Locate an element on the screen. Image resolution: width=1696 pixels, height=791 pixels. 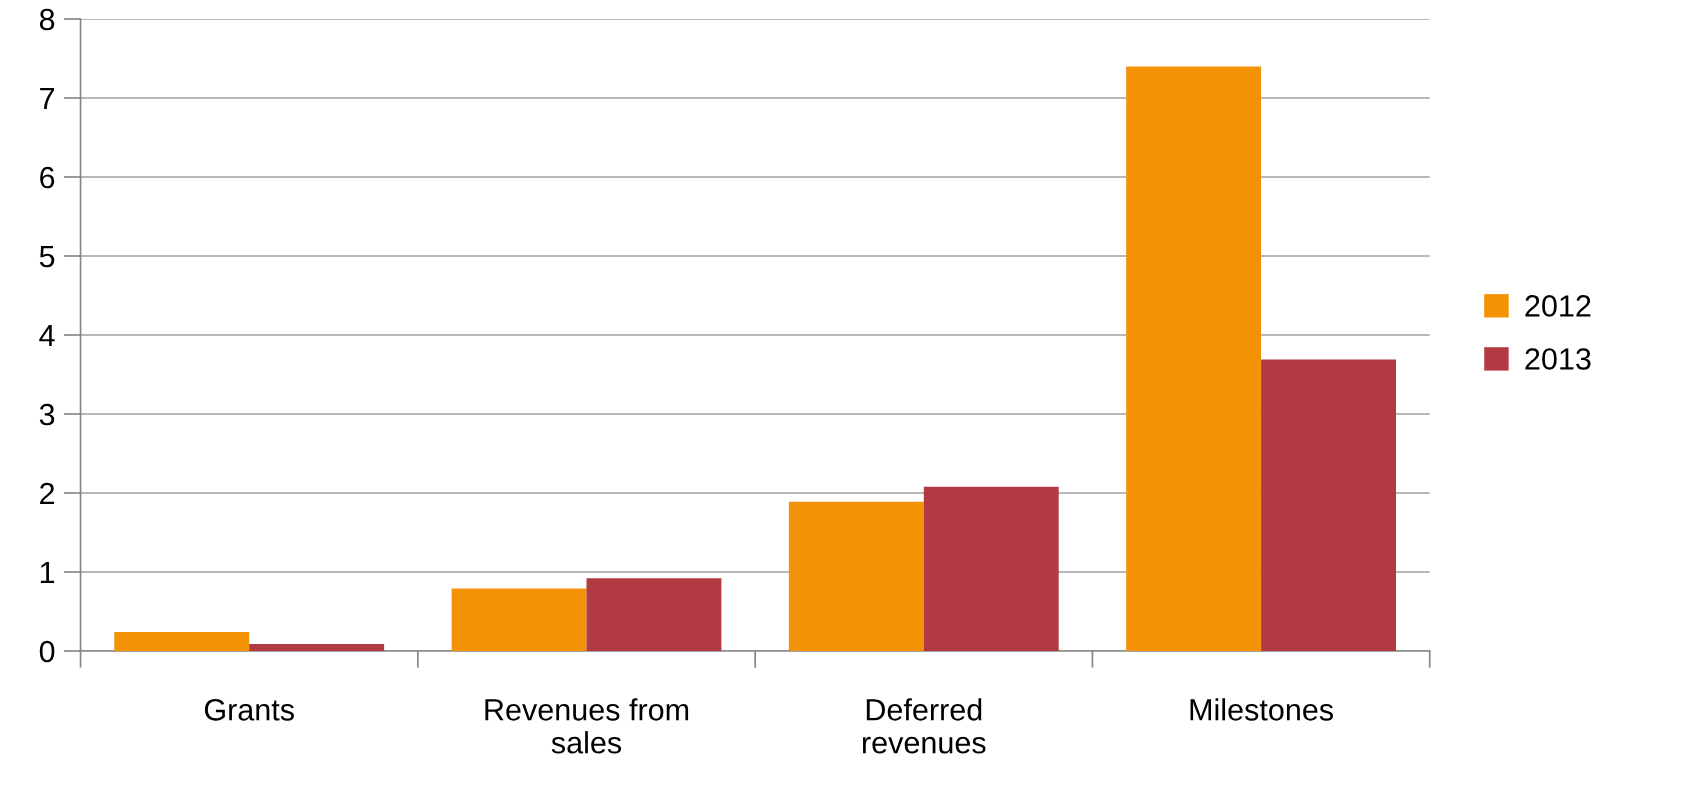
y-tick-label: 7 is located at coordinates (47, 99).